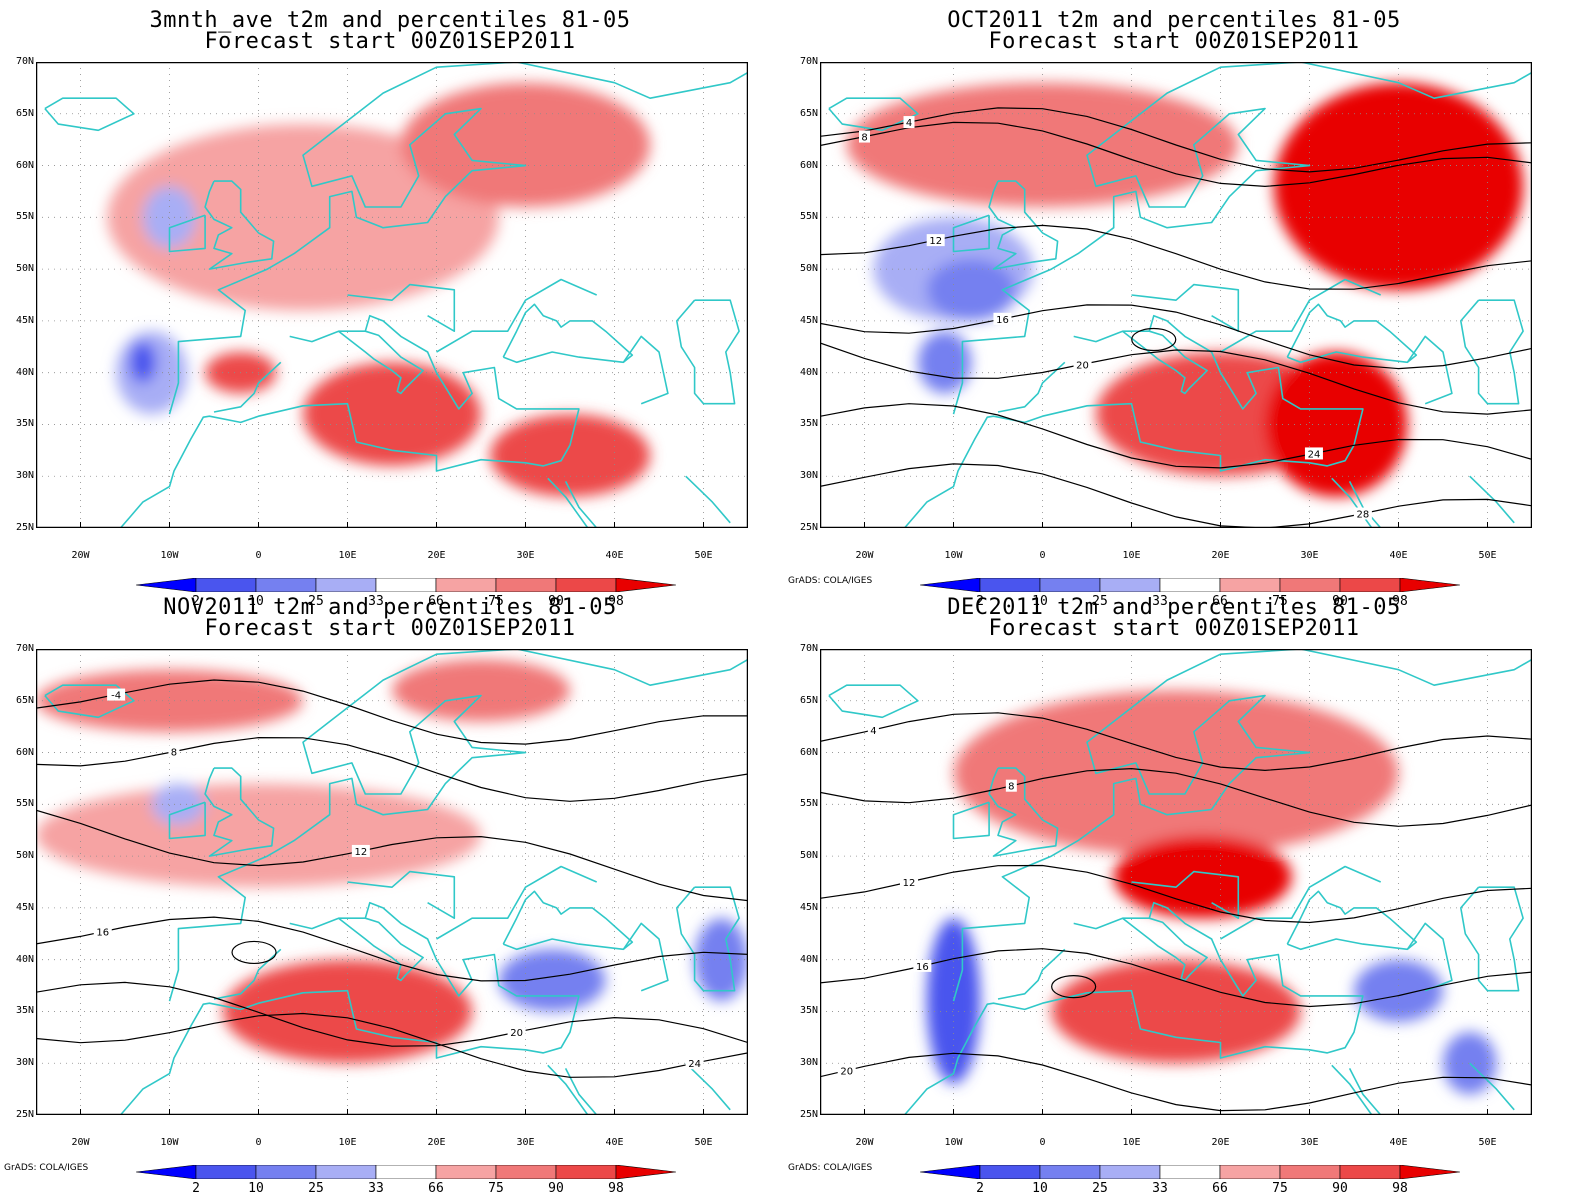  I want to click on colorbar-label: 33, so click(376, 601).